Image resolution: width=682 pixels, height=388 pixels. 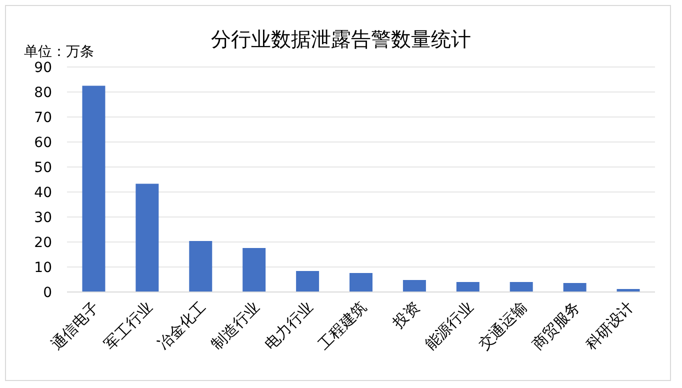 What do you see at coordinates (610, 326) in the screenshot?
I see `x-tick-label: 科研设计` at bounding box center [610, 326].